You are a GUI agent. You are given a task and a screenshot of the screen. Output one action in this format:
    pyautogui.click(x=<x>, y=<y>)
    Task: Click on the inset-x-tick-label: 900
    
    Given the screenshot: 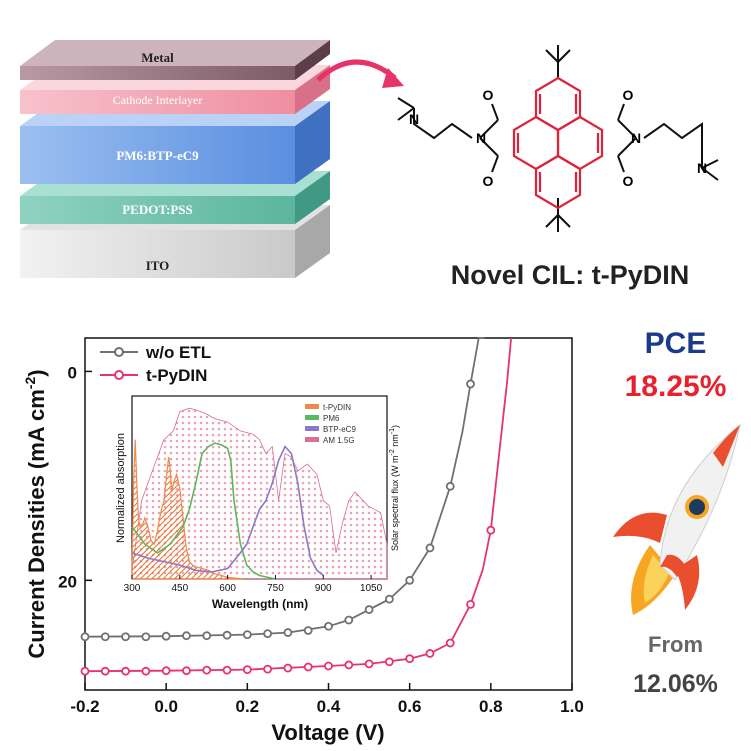 What is the action you would take?
    pyautogui.click(x=323, y=588)
    